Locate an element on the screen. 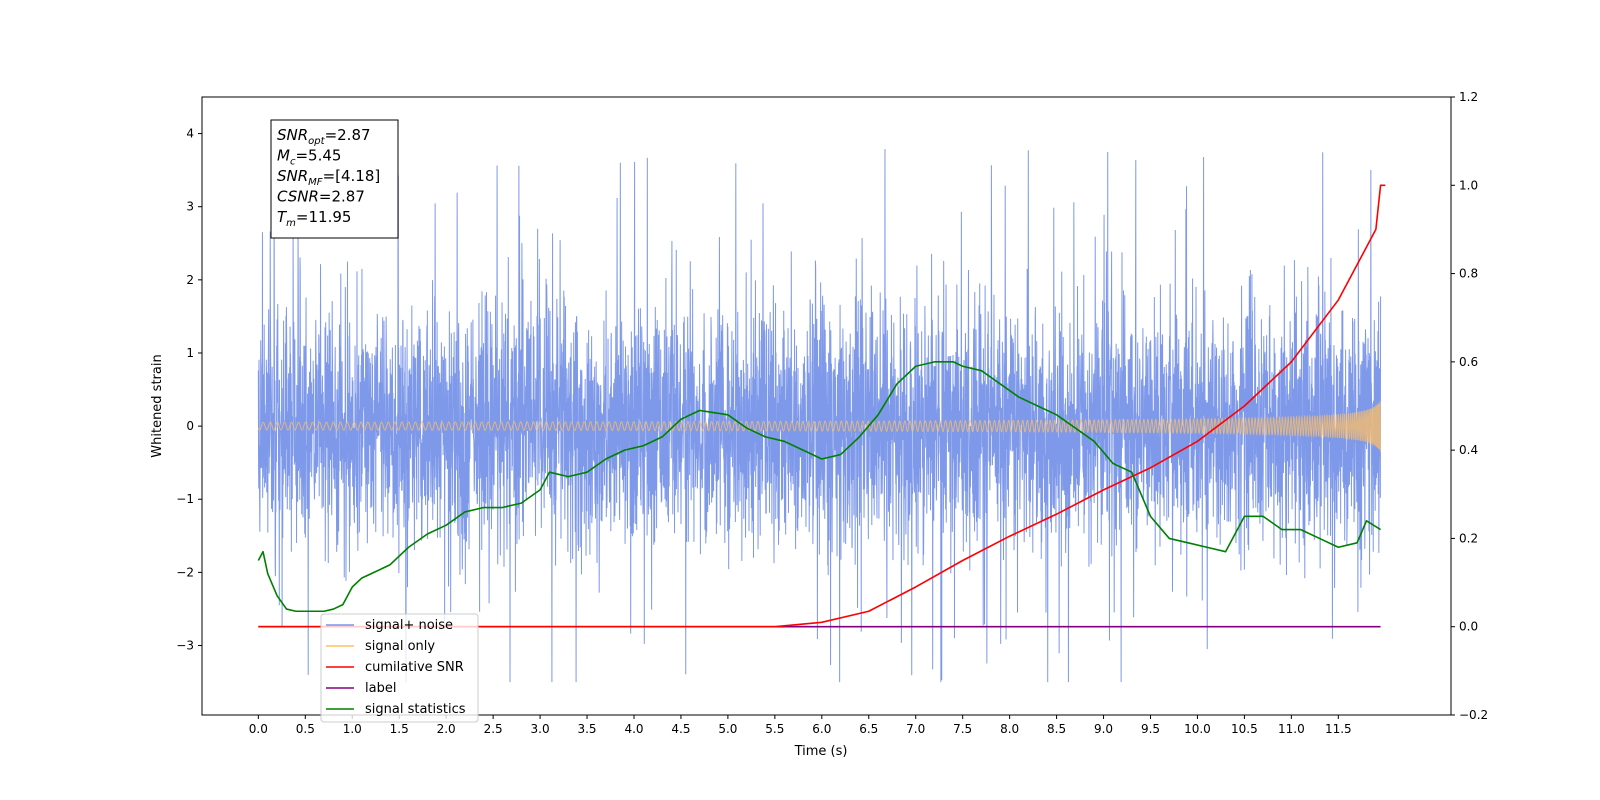 This screenshot has width=1600, height=800. y2-tick-label: 1.0 is located at coordinates (1468, 185).